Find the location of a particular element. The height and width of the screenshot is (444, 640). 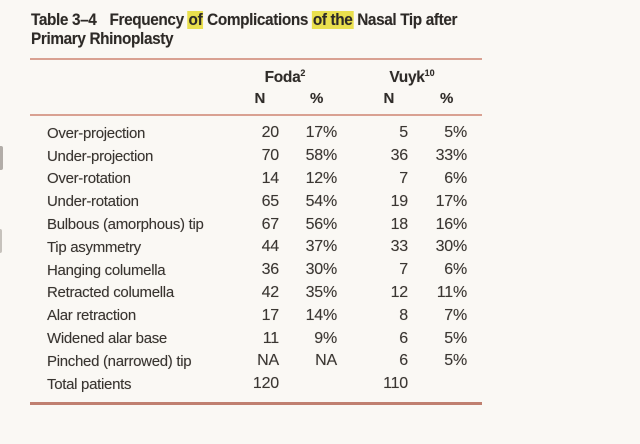

table-row: Alar retraction 17 14% 8 7% is located at coordinates (256, 315).